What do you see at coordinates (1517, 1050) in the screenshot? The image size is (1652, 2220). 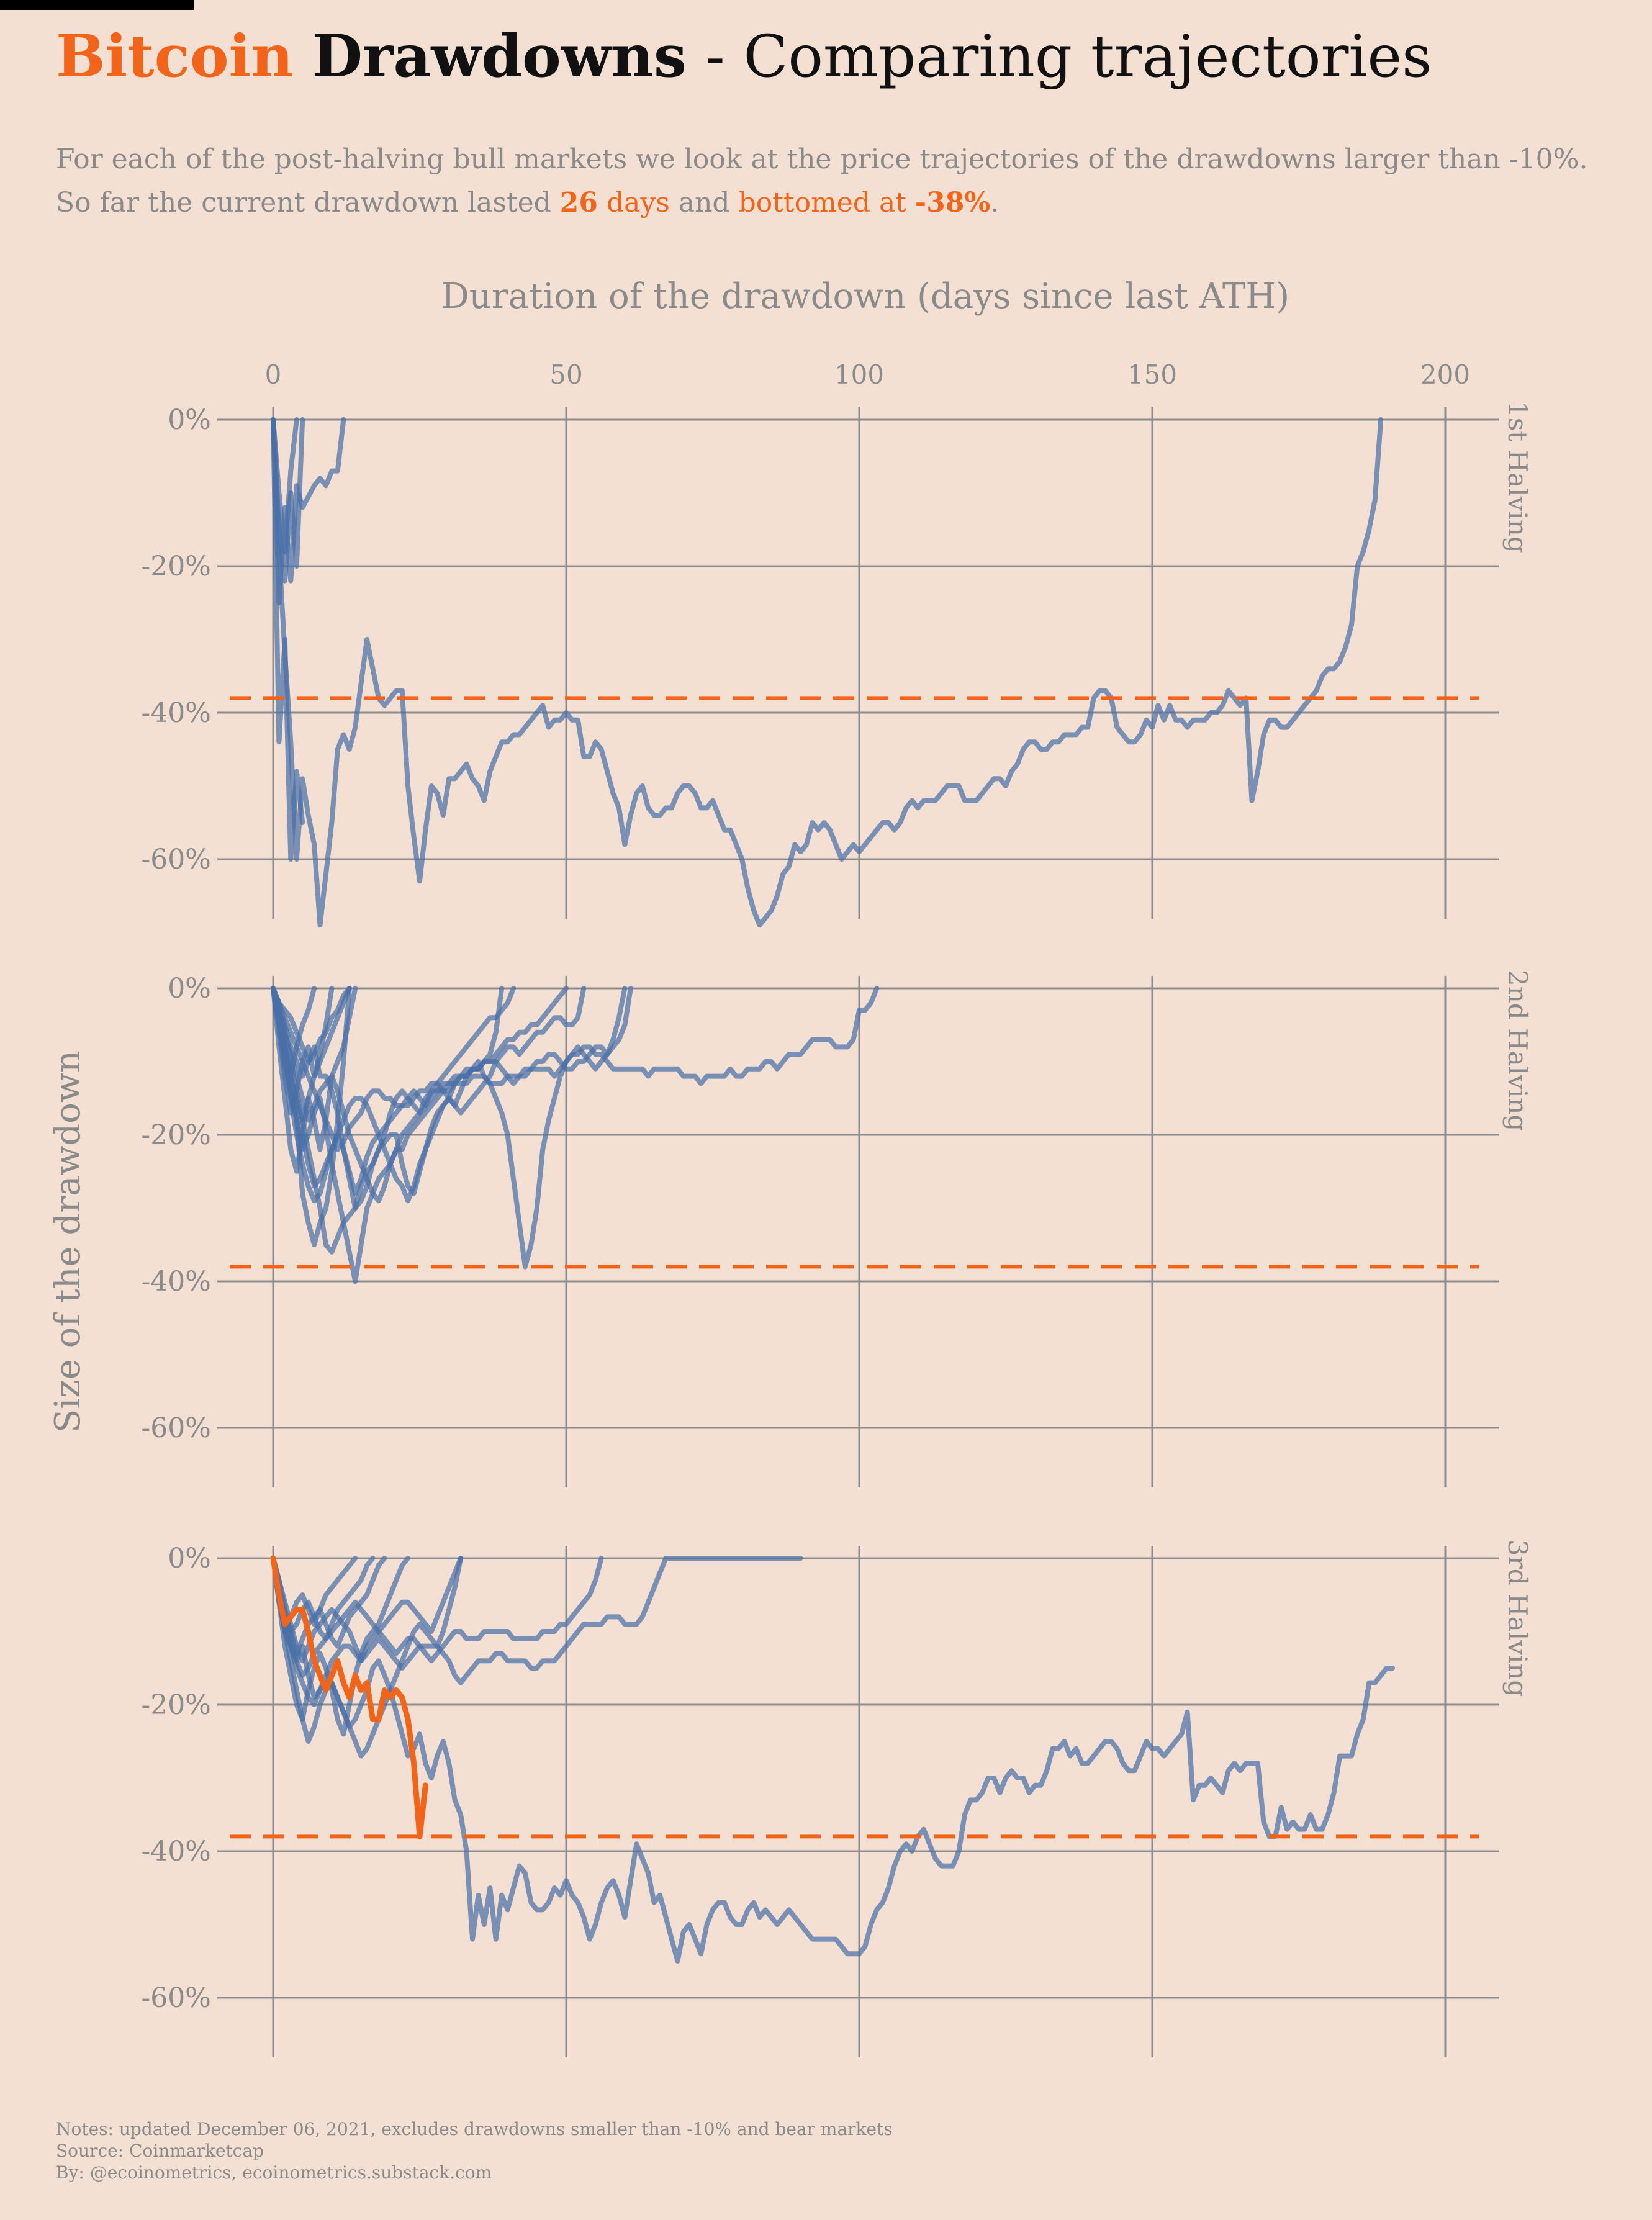 I see `panel-label: 2nd Halving` at bounding box center [1517, 1050].